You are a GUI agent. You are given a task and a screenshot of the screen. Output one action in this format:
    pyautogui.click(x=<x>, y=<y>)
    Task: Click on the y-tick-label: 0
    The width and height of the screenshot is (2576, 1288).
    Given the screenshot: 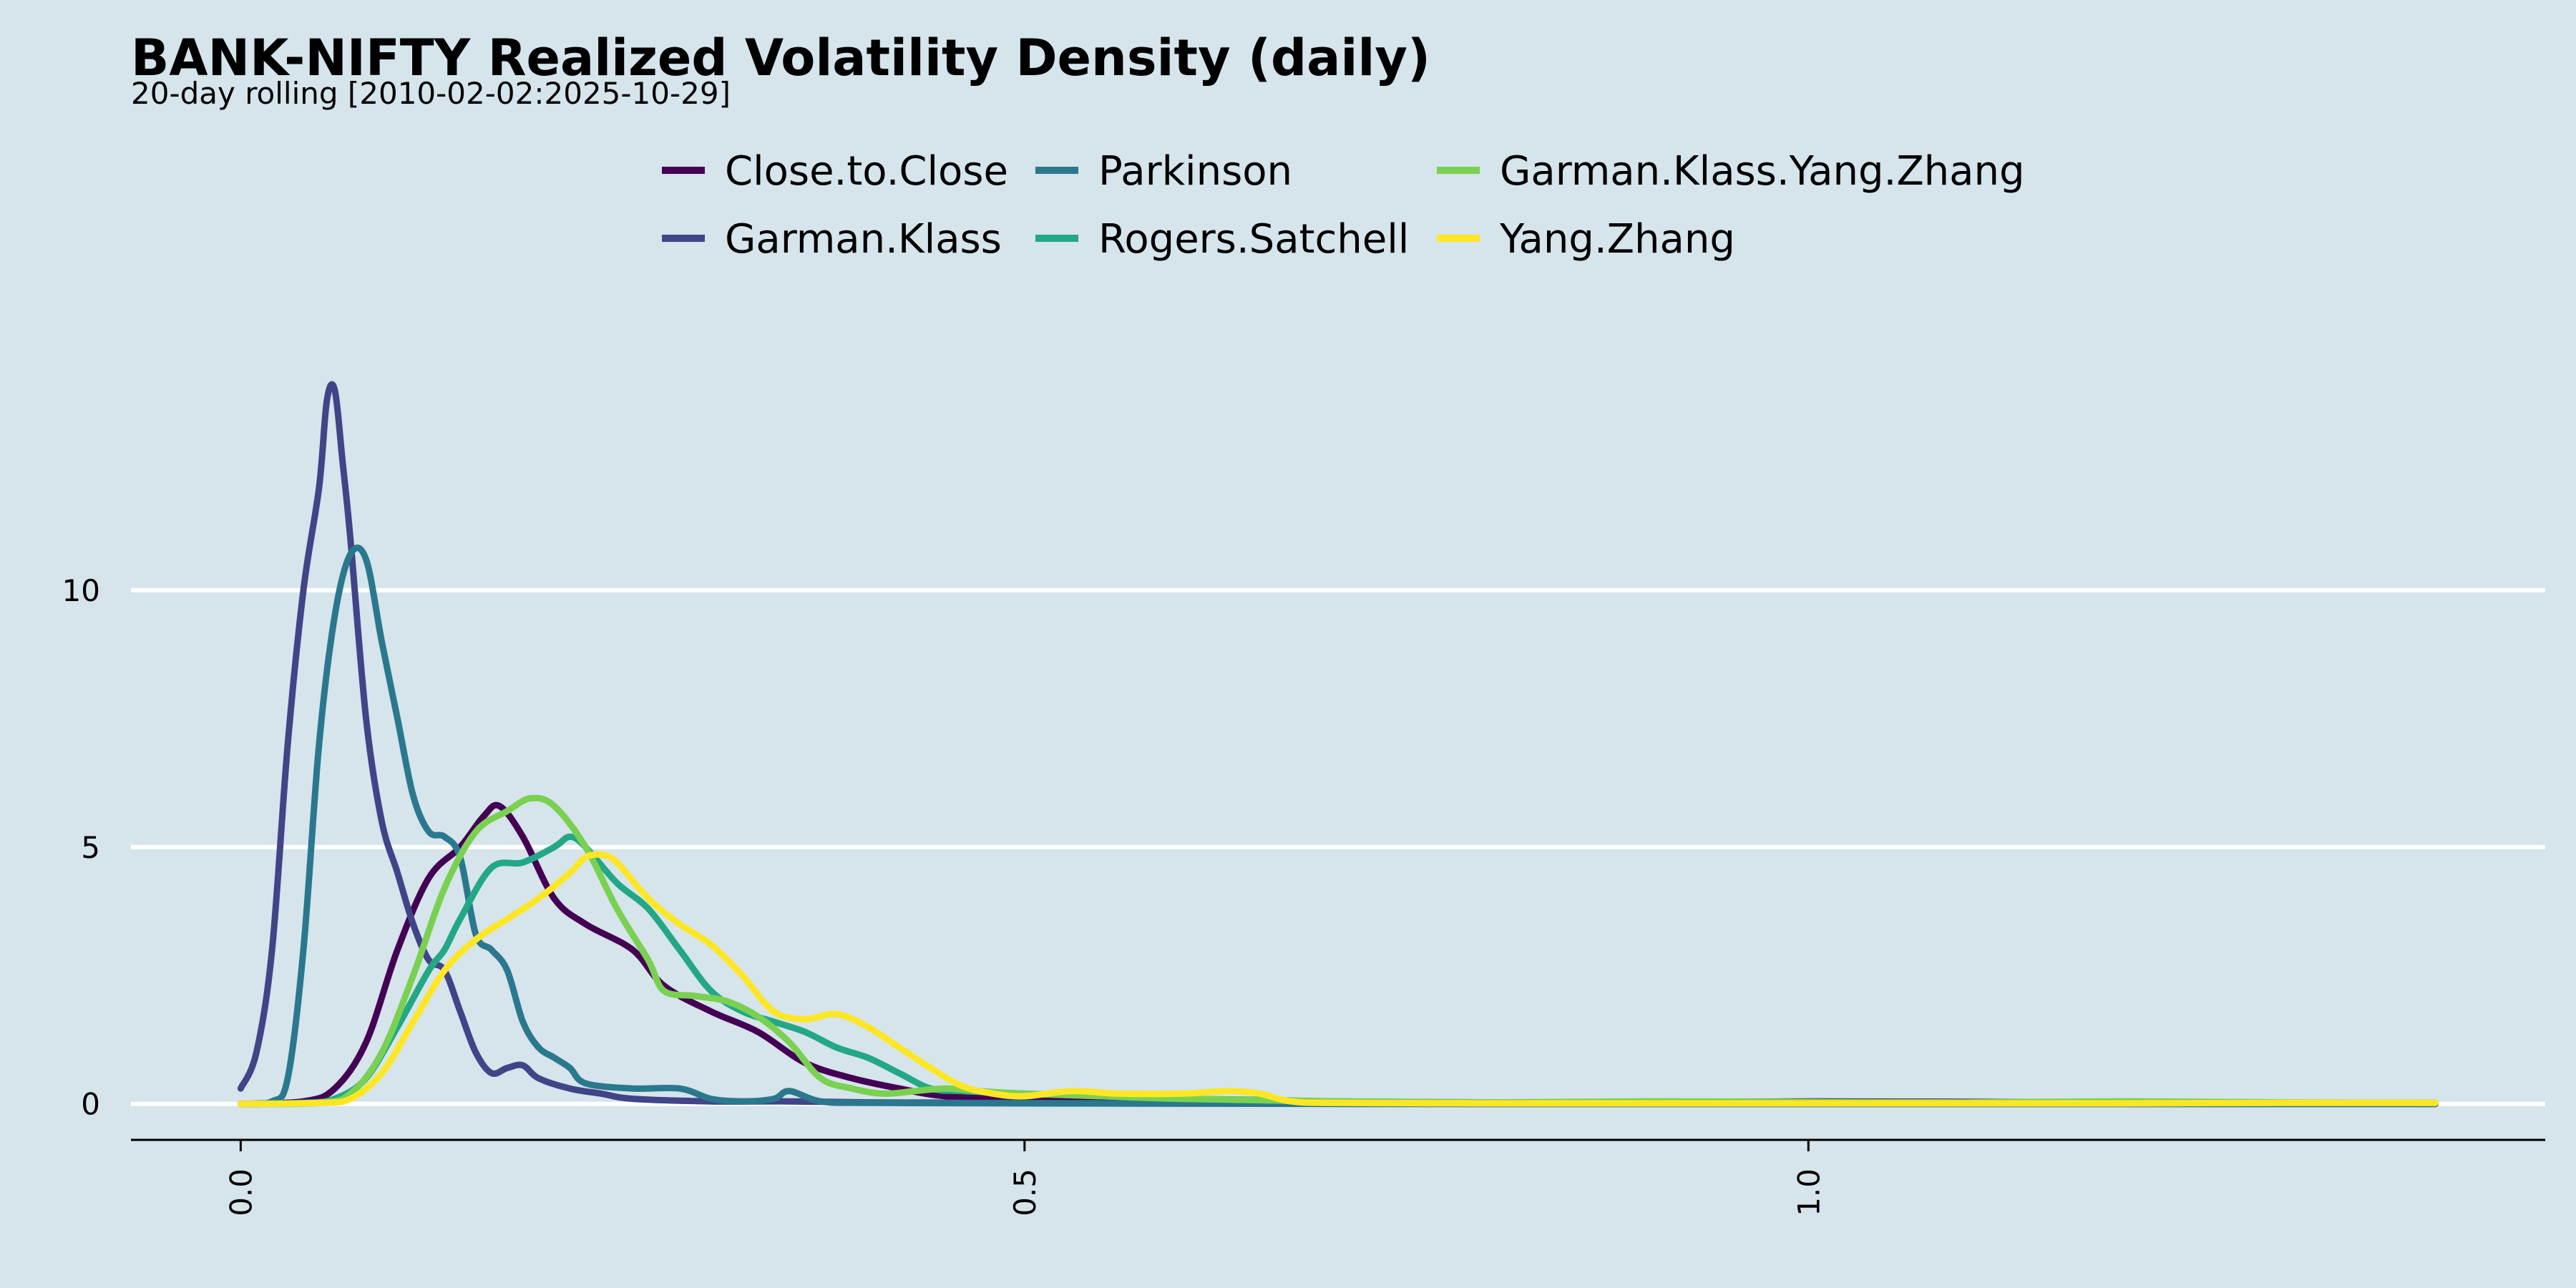 What is the action you would take?
    pyautogui.click(x=90, y=1104)
    